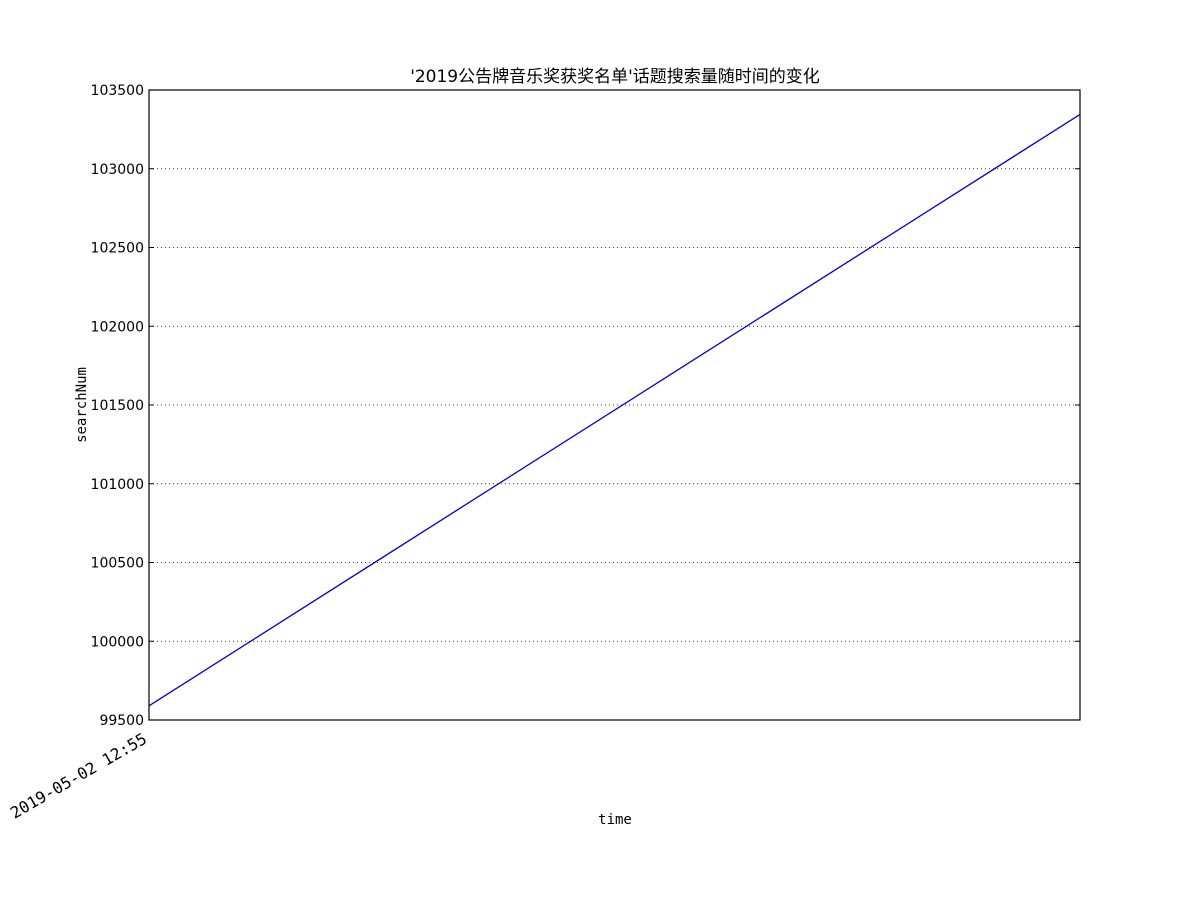 This screenshot has height=900, width=1200. What do you see at coordinates (117, 249) in the screenshot?
I see `y-tick-label: 102500` at bounding box center [117, 249].